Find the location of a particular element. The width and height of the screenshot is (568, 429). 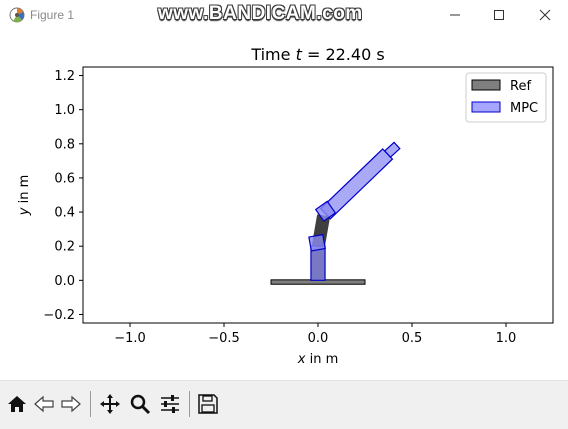

back-button is located at coordinates (44, 404).